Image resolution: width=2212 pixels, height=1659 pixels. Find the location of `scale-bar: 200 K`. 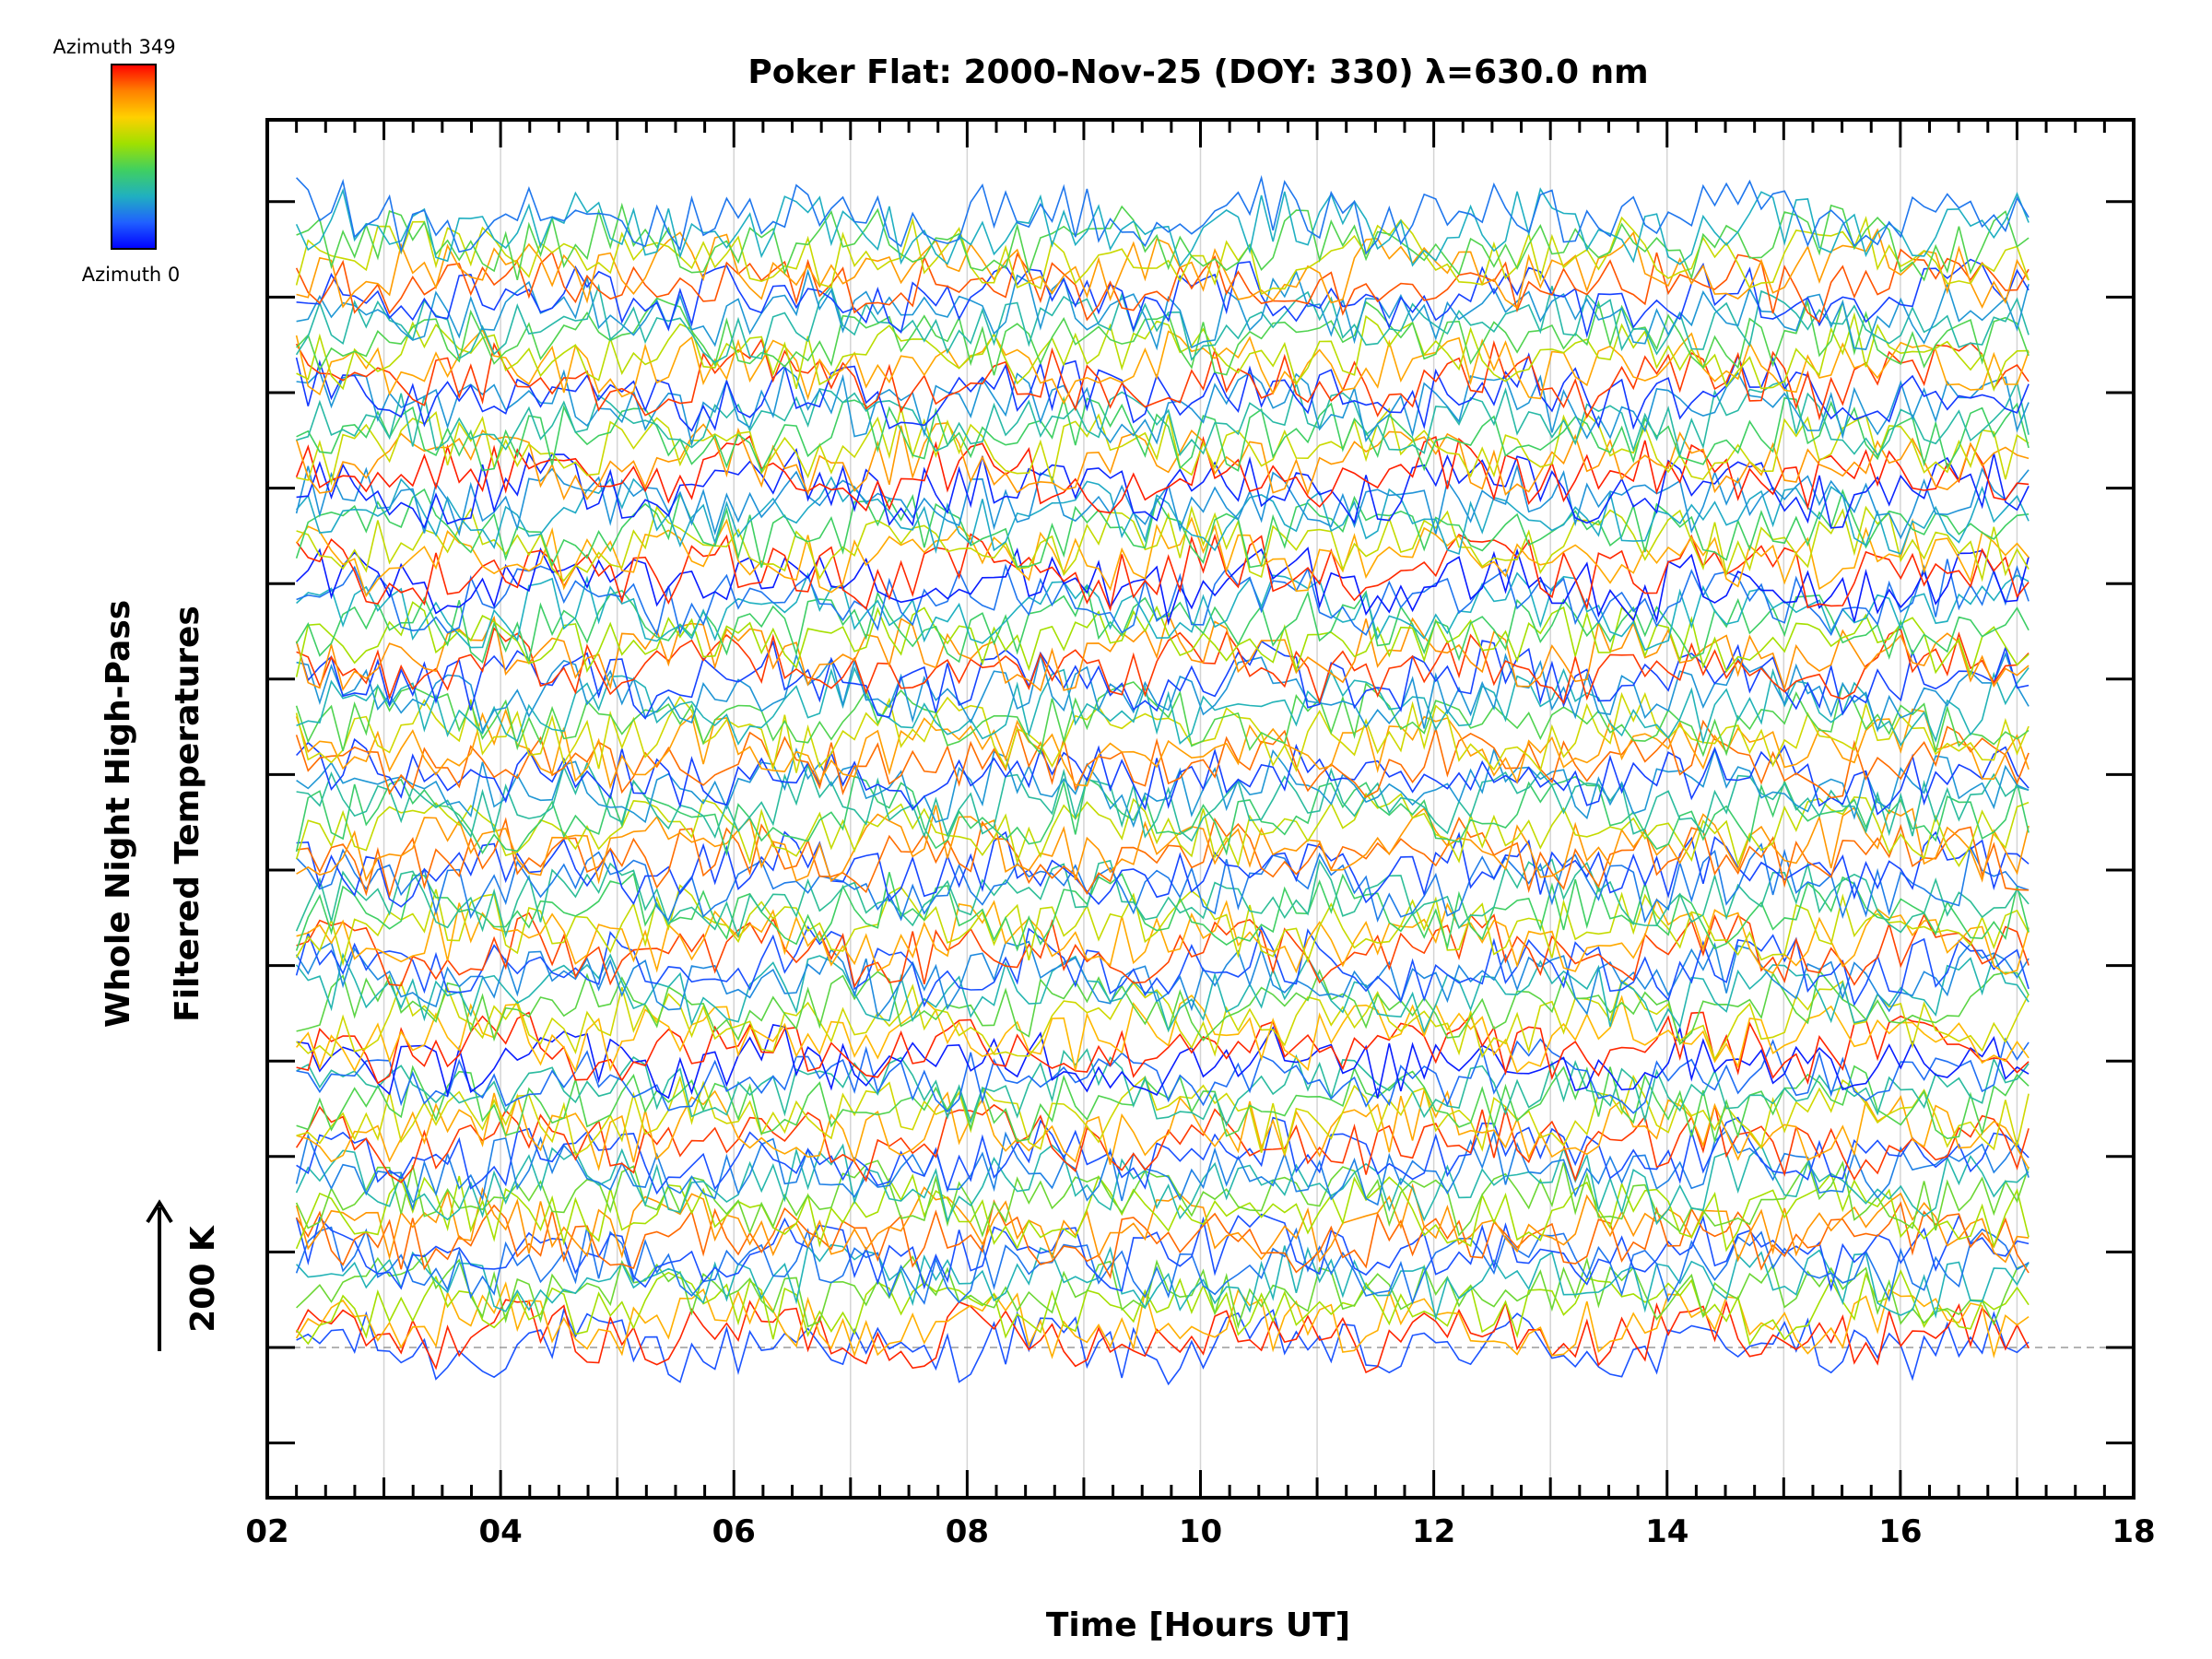

scale-bar: 200 K is located at coordinates (184, 1275).